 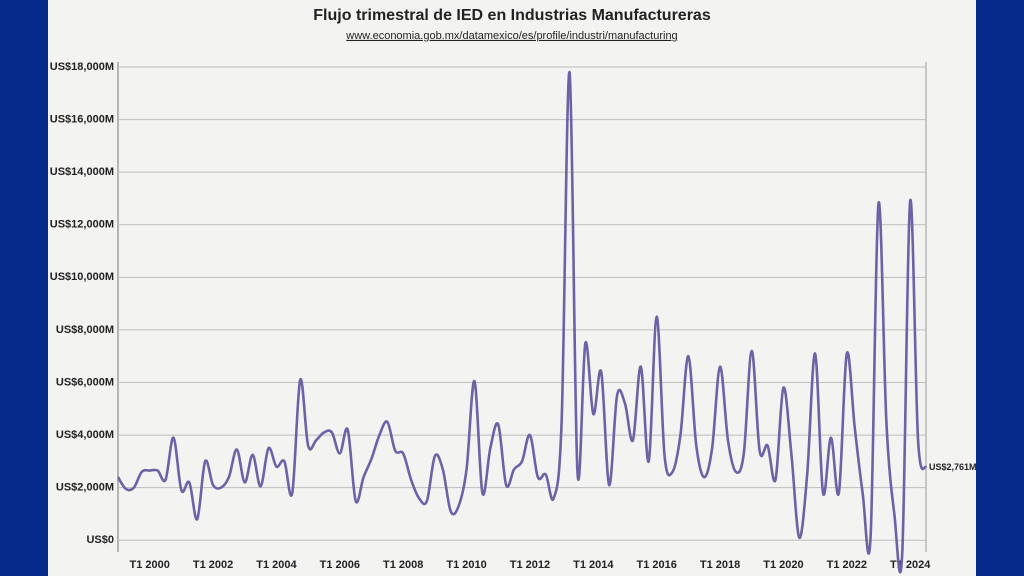 I want to click on y-tick-label: US$10,000M, so click(x=82, y=277).